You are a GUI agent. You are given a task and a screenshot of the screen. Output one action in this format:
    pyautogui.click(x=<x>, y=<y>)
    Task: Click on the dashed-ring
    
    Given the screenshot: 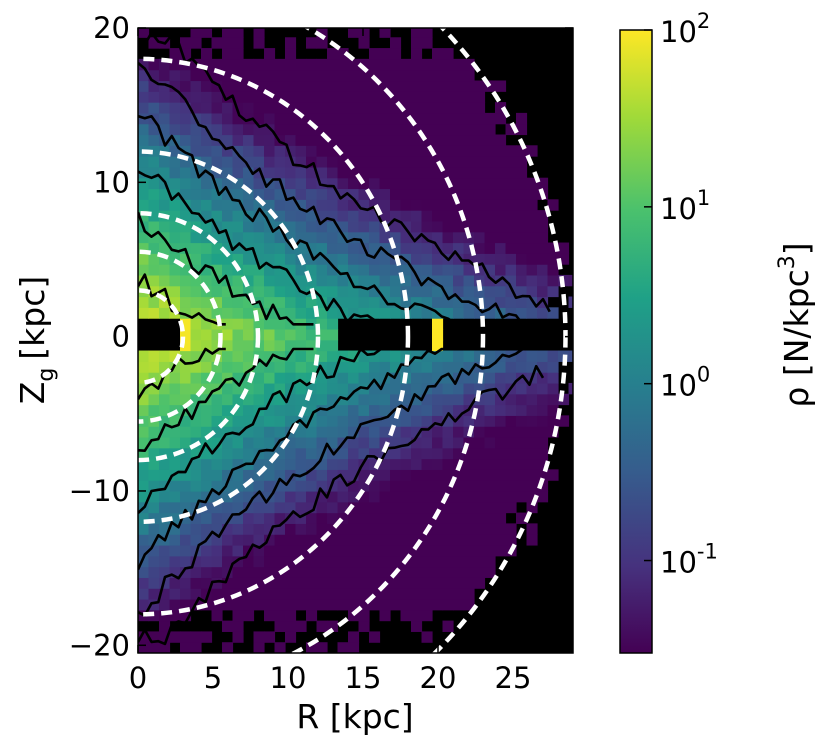 What is the action you would take?
    pyautogui.click(x=180, y=336)
    